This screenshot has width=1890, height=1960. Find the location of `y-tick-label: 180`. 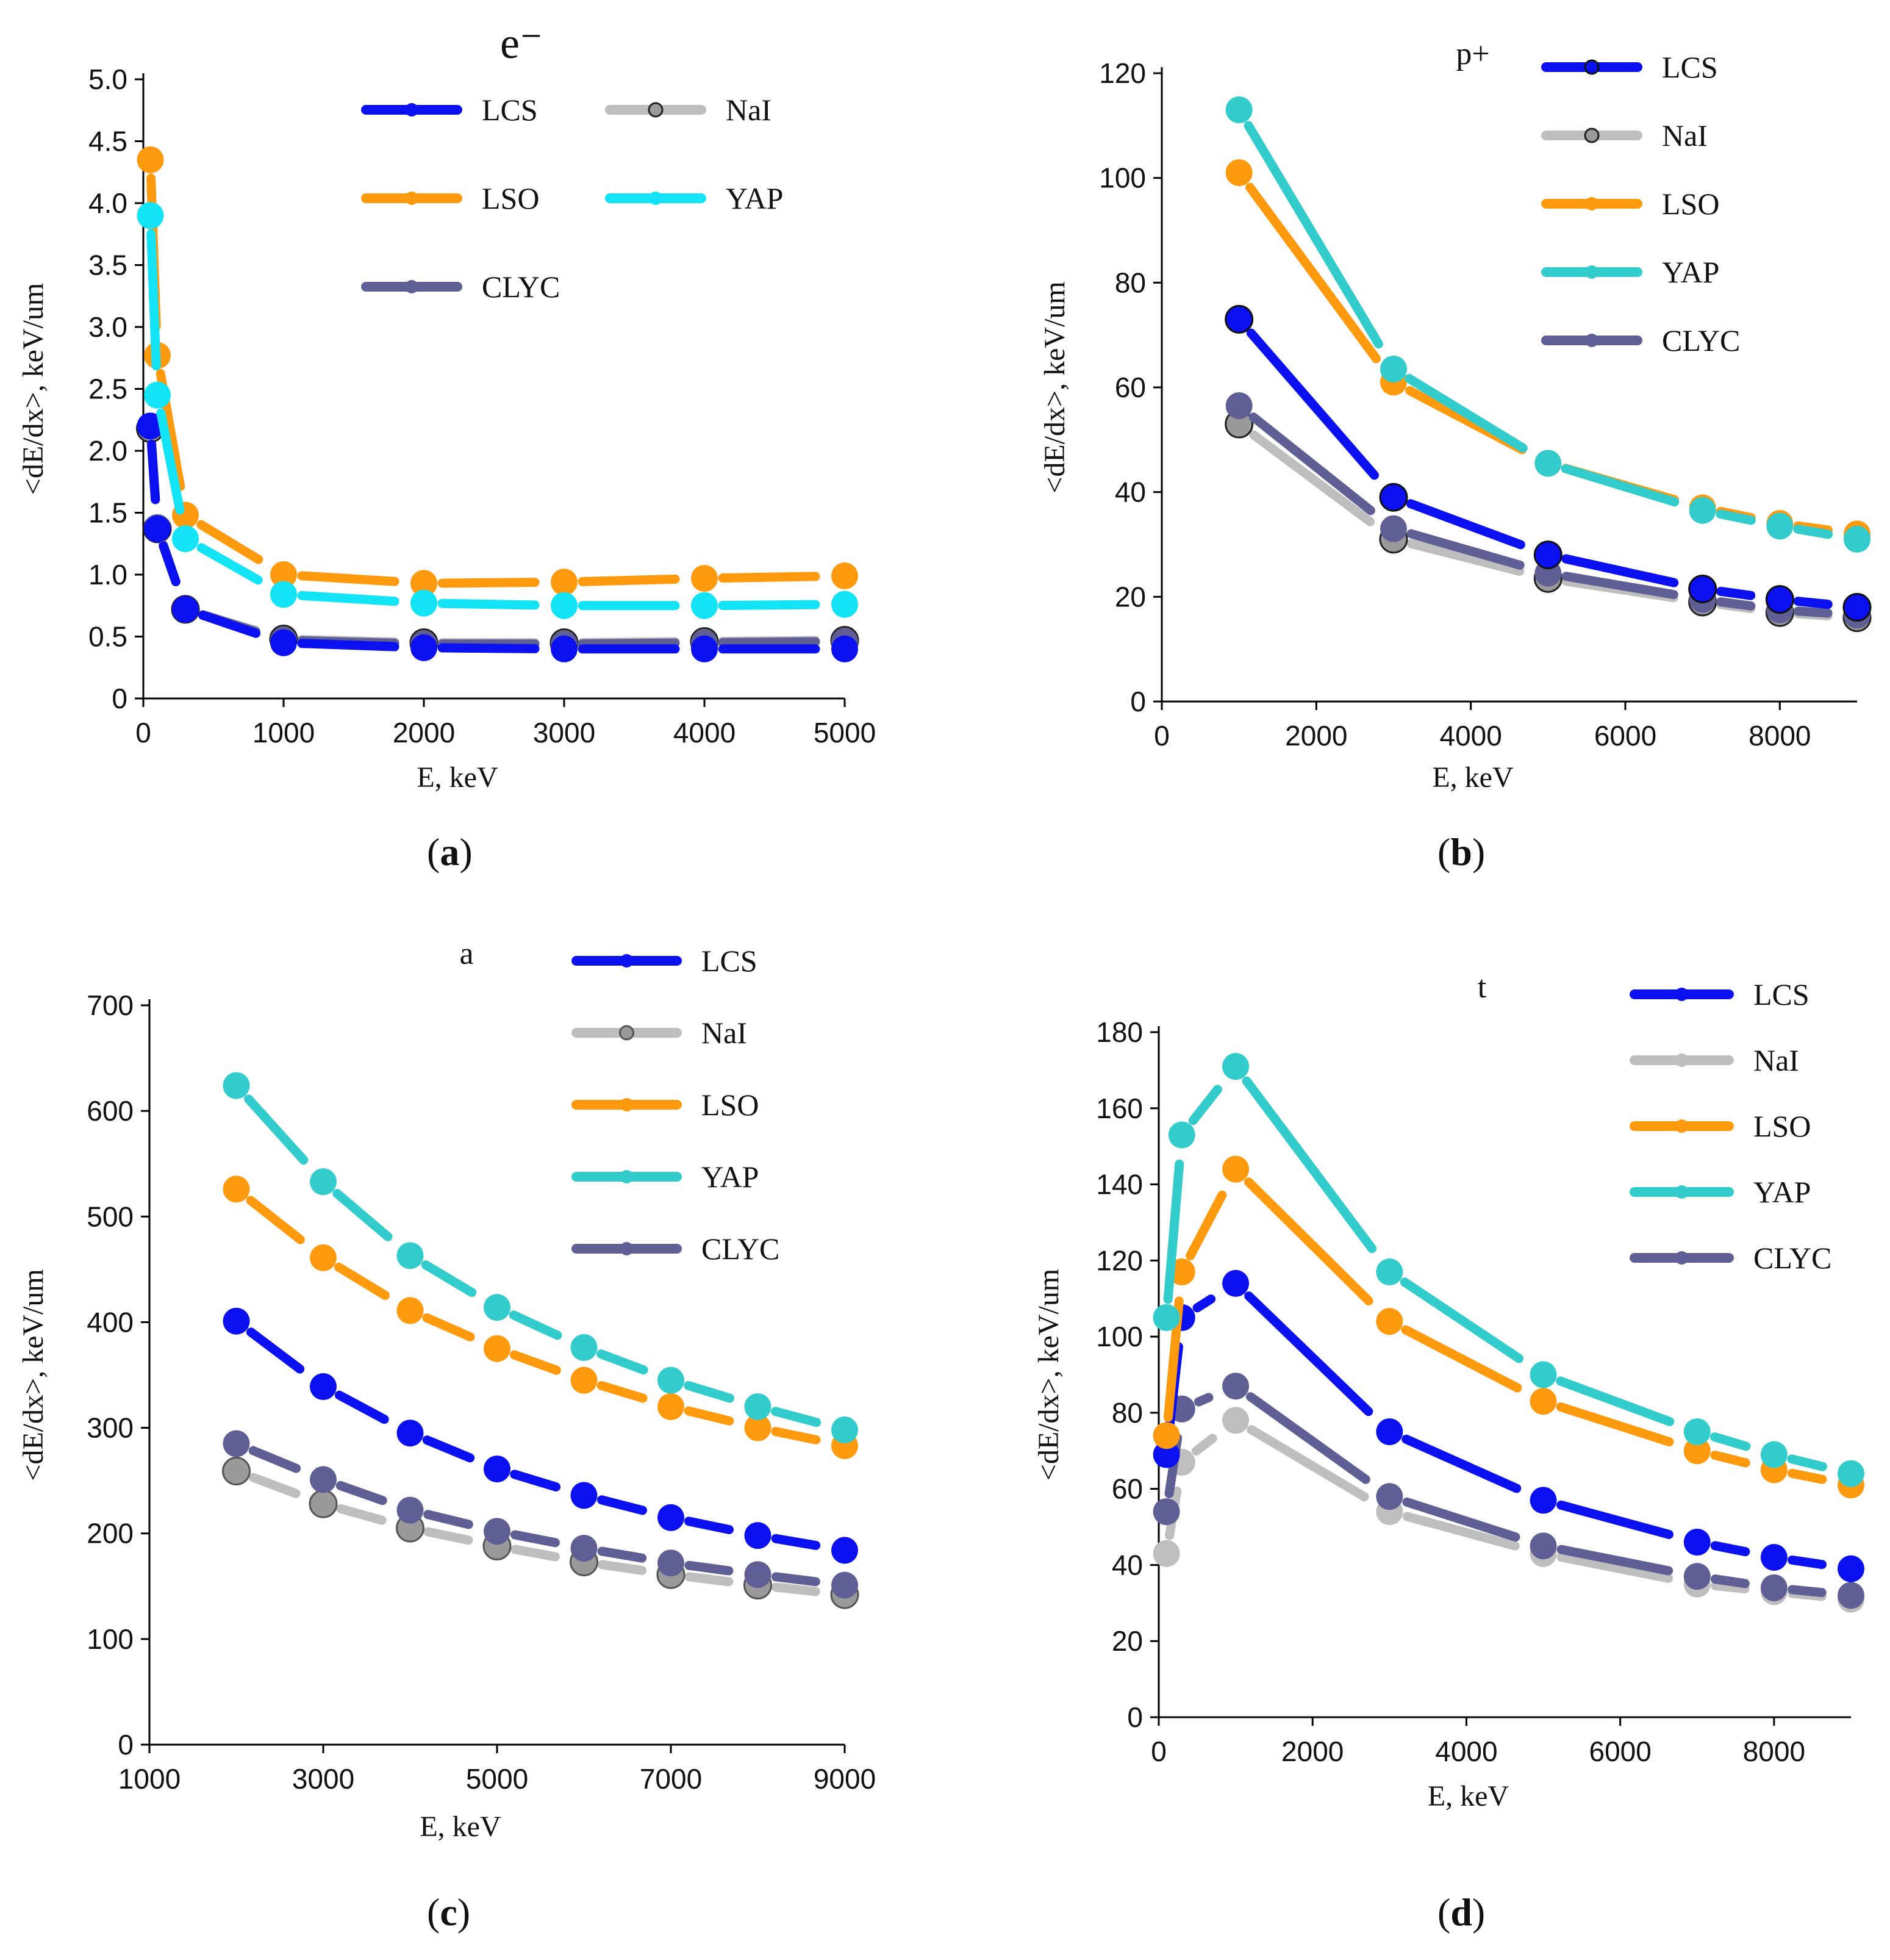

y-tick-label: 180 is located at coordinates (1119, 1032).